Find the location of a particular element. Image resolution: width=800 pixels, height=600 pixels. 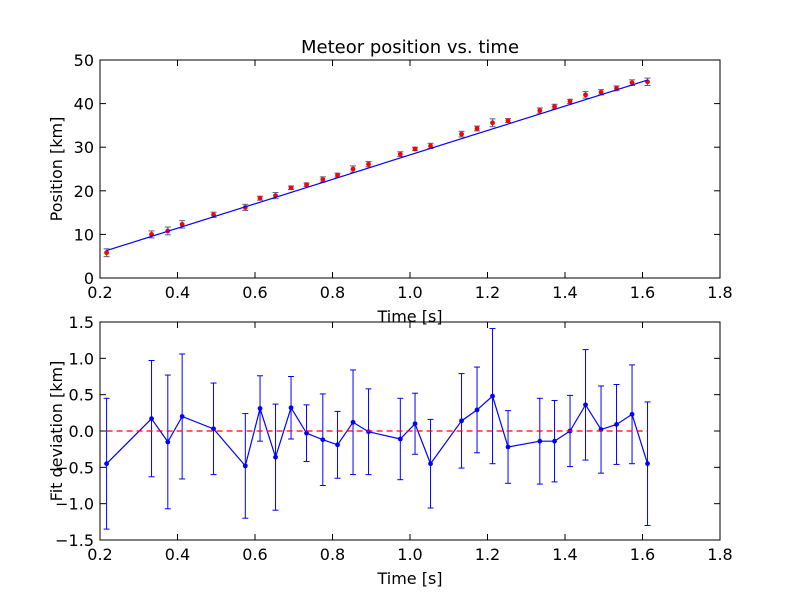

y-tick-label: 0.5 is located at coordinates (81, 395).